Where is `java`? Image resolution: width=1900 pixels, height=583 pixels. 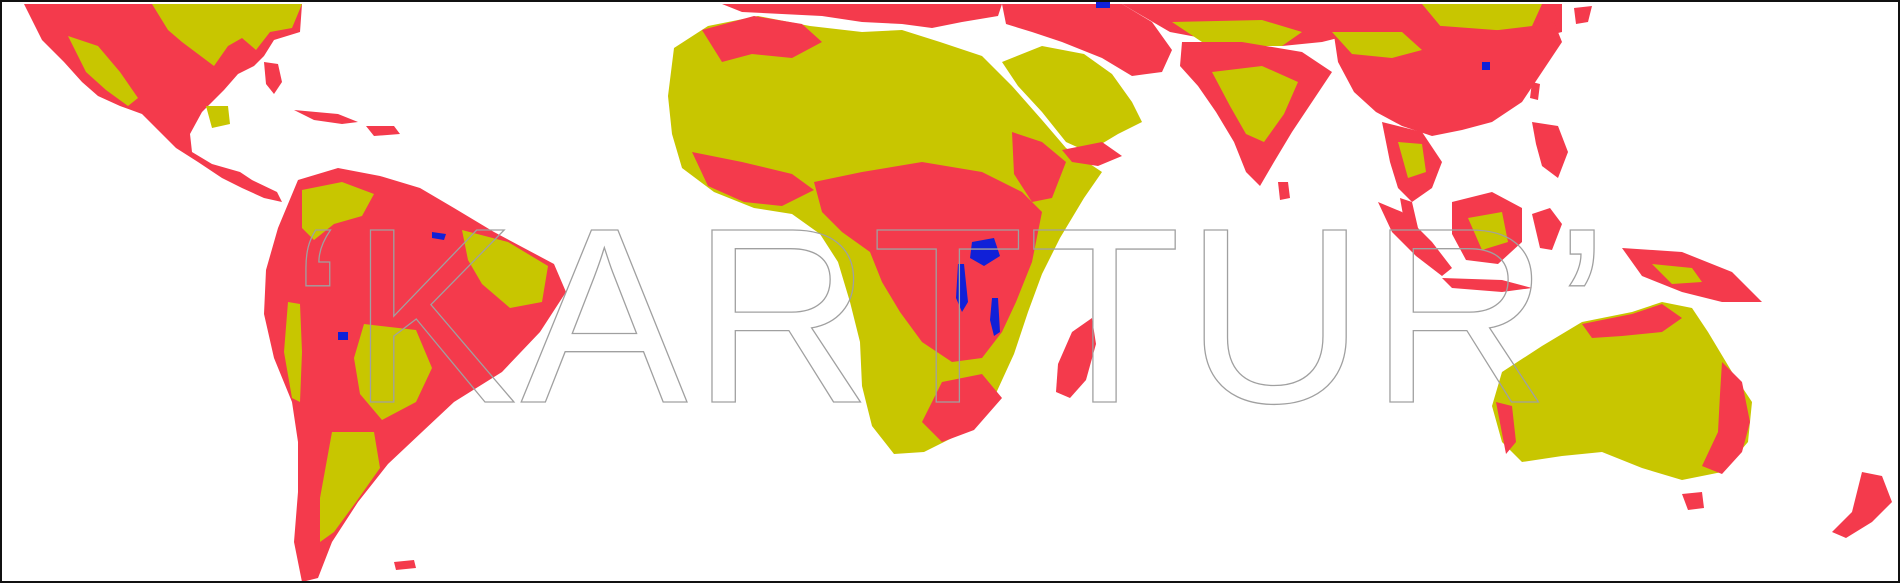
java is located at coordinates (1487, 285).